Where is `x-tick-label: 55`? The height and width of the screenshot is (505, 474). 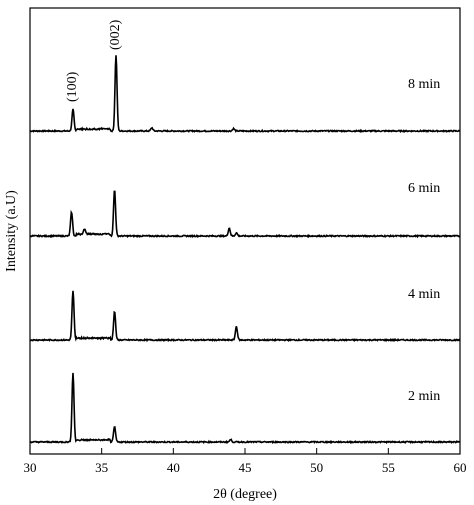
x-tick-label: 55 is located at coordinates (388, 467).